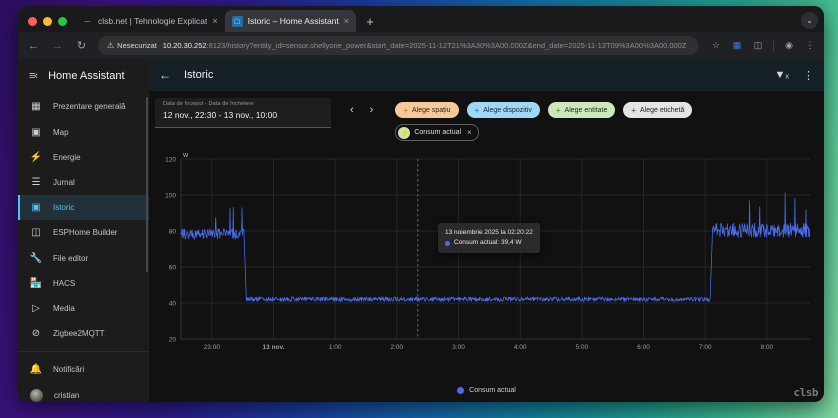  What do you see at coordinates (83, 333) in the screenshot?
I see `sidebar-item-zigbee2mqtt: ⊘ Zigbee2MQTT` at bounding box center [83, 333].